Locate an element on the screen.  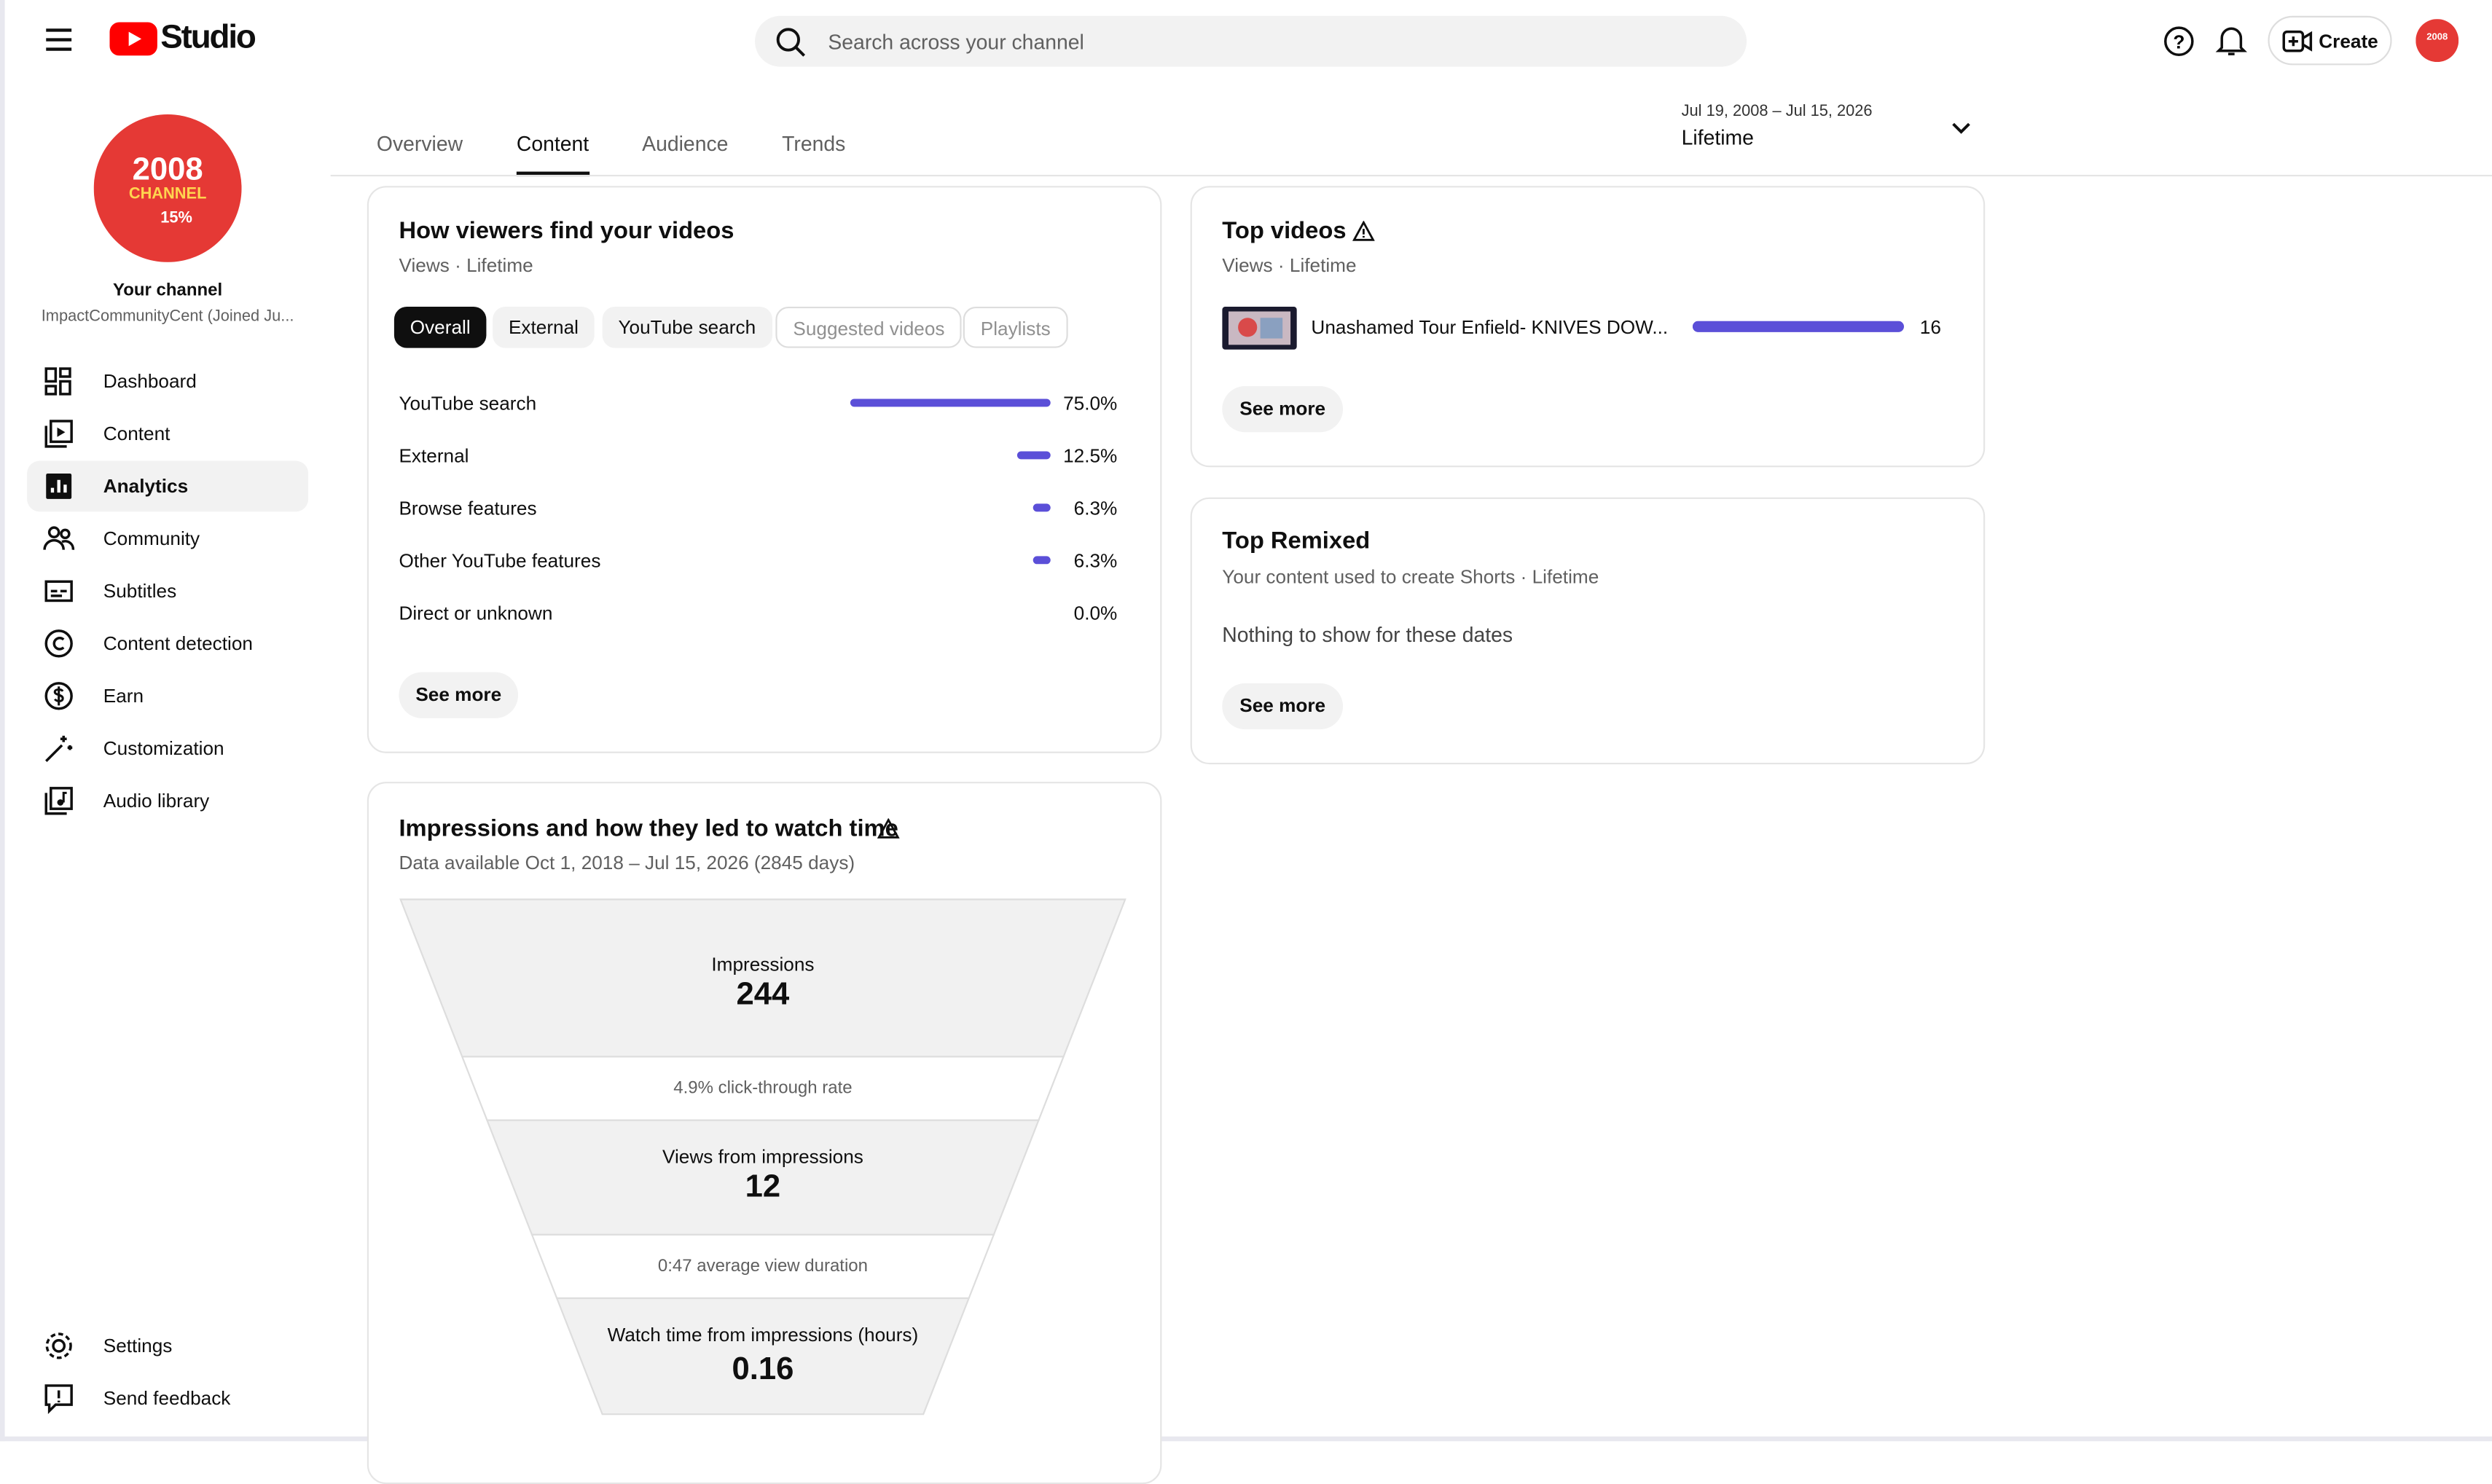
nav-item: Dashboard is located at coordinates (167, 381).